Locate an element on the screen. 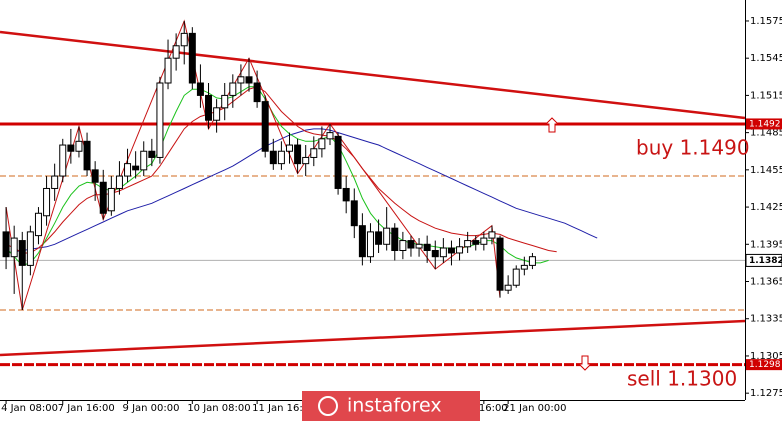 This screenshot has width=782, height=422. x-tick-label: 10 Jan 08:00 is located at coordinates (218, 408).